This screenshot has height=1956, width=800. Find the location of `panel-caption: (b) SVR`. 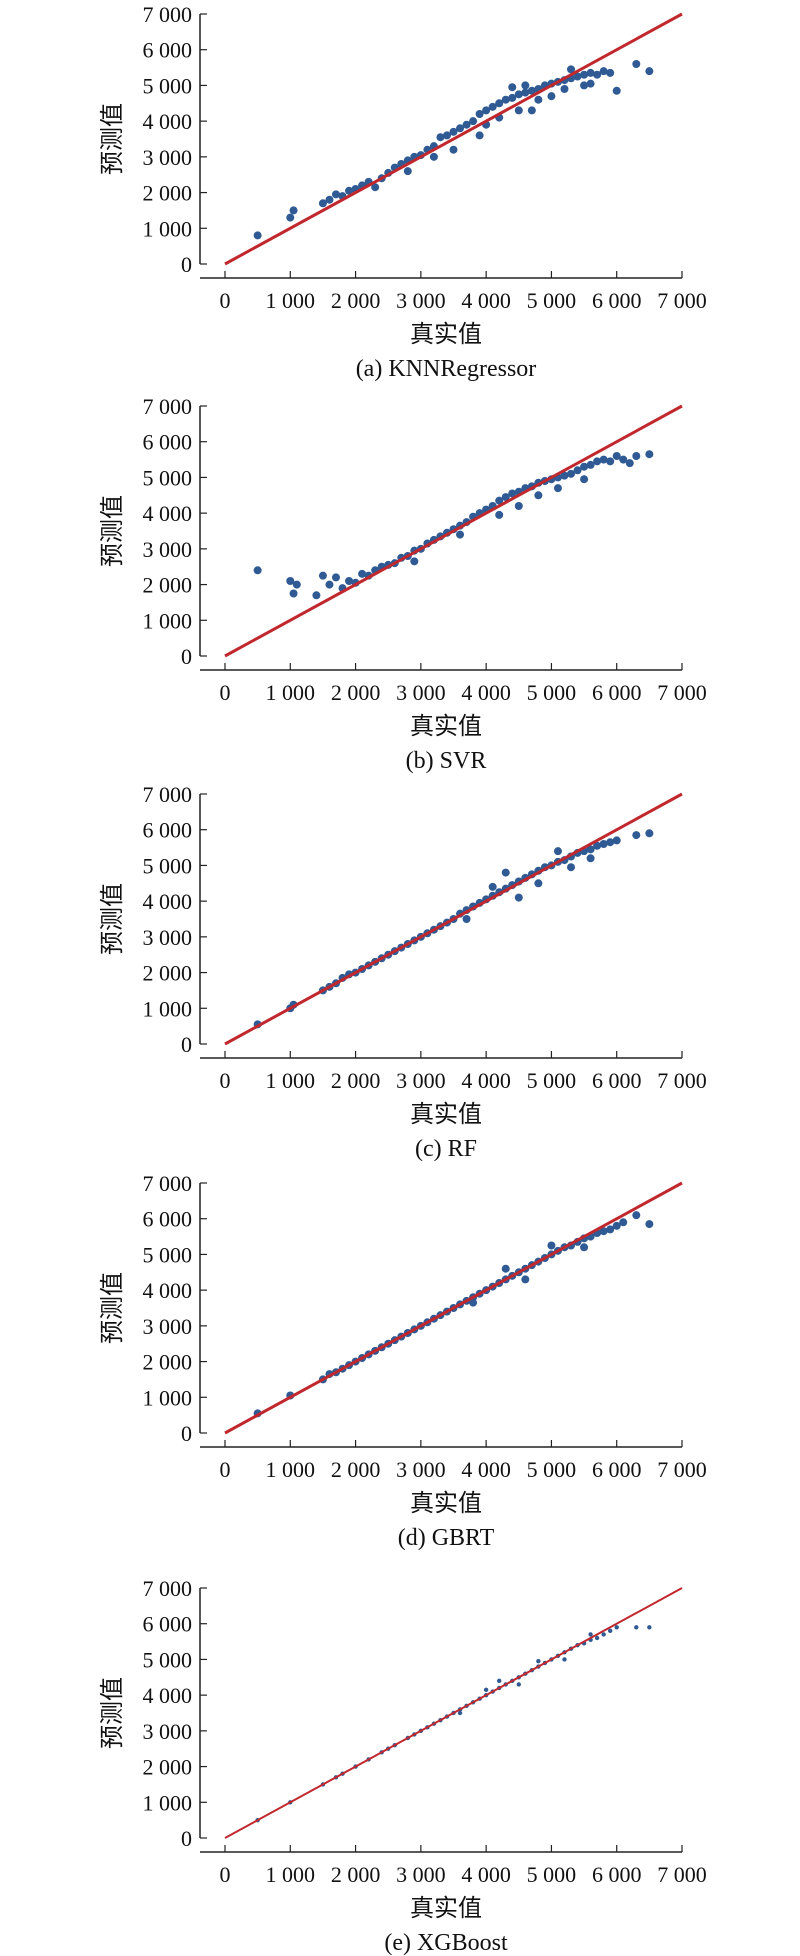

panel-caption: (b) SVR is located at coordinates (446, 761).